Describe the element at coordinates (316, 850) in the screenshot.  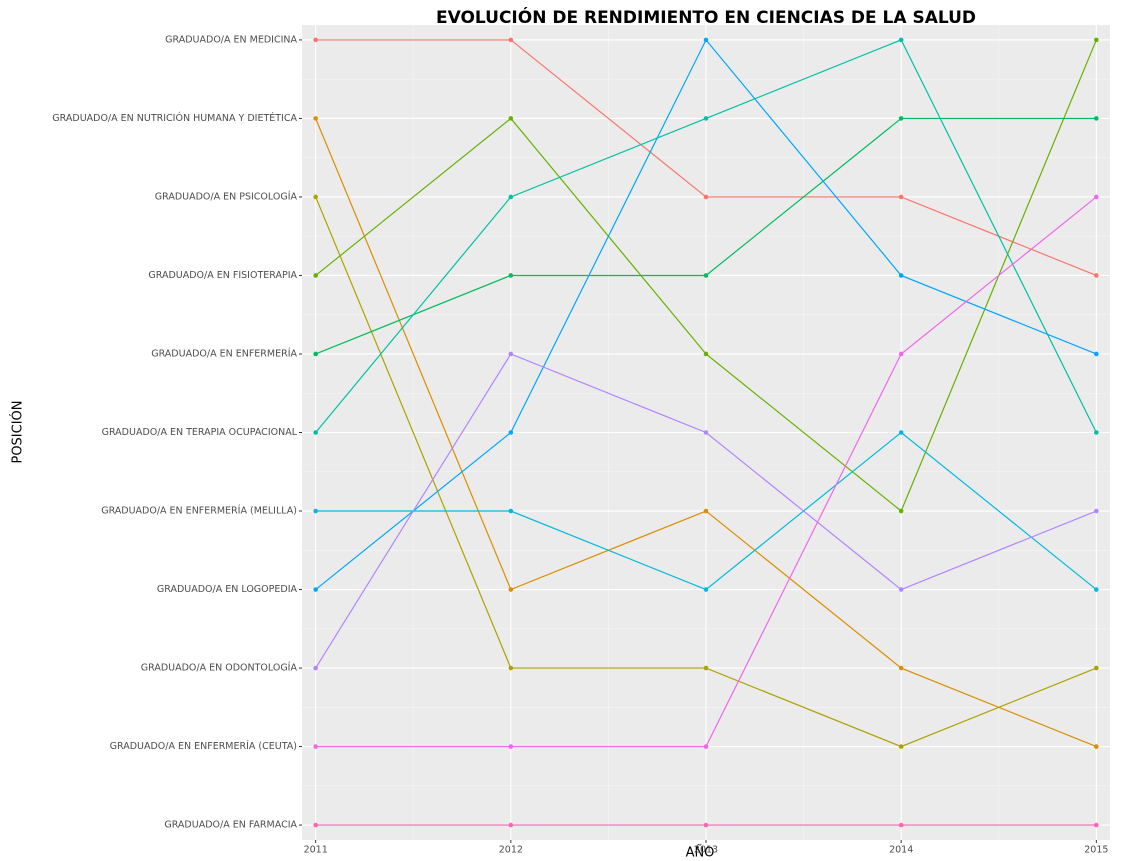
I see `x-tick-label: 2011` at that location.